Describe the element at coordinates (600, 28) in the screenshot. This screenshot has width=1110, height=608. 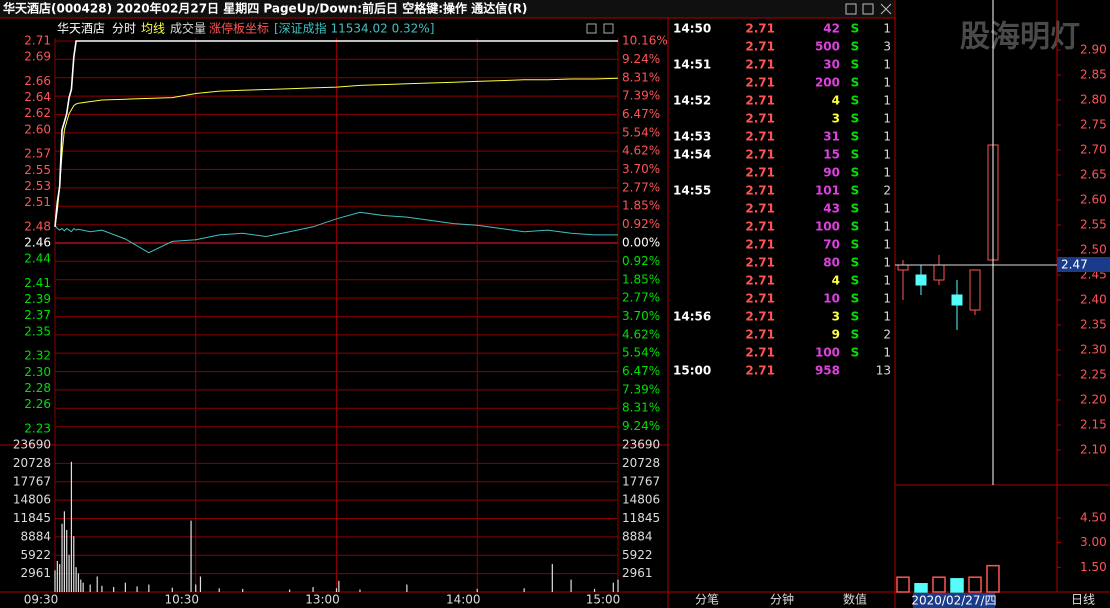
I see `header-icons` at that location.